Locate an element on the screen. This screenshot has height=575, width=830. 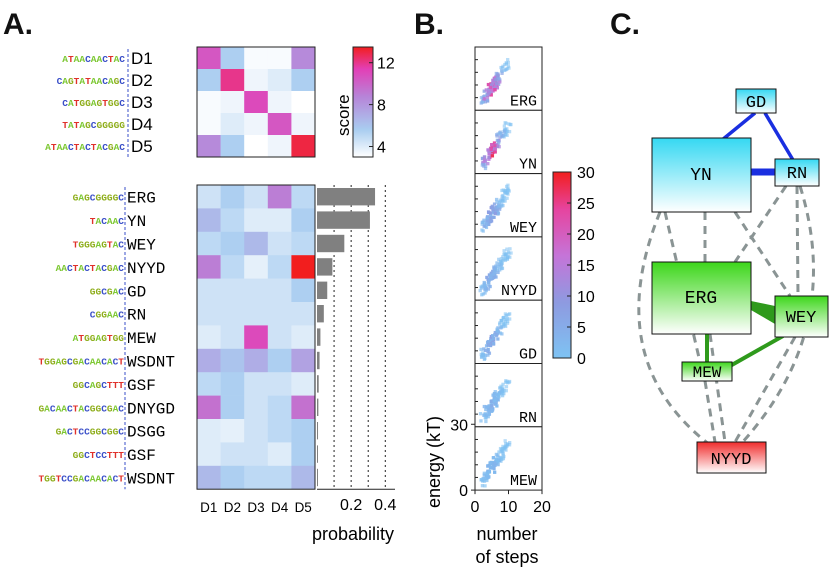
energy-tick-label: 0 is located at coordinates (463, 491).